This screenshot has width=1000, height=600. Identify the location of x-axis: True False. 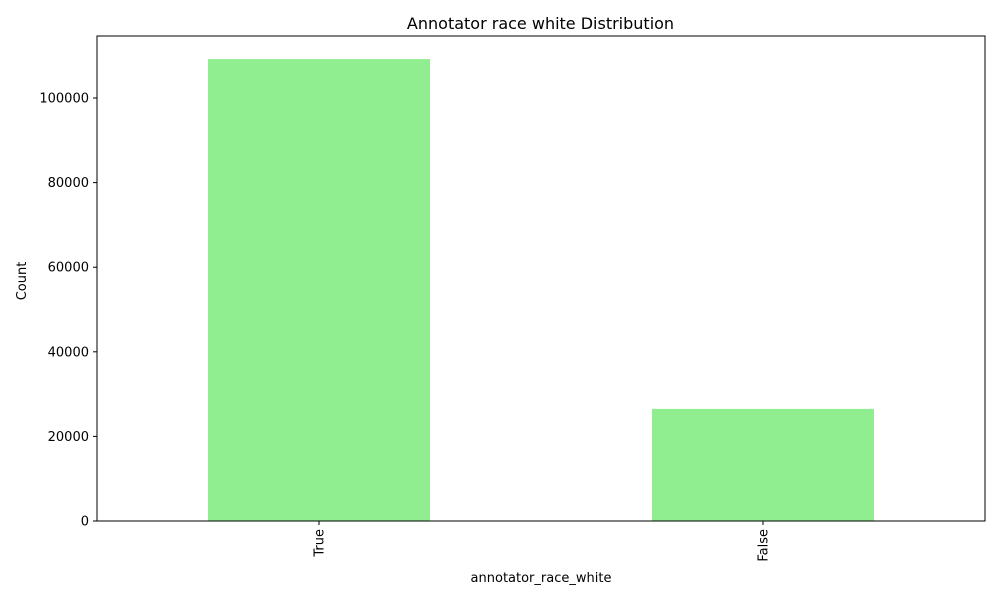
(542, 541).